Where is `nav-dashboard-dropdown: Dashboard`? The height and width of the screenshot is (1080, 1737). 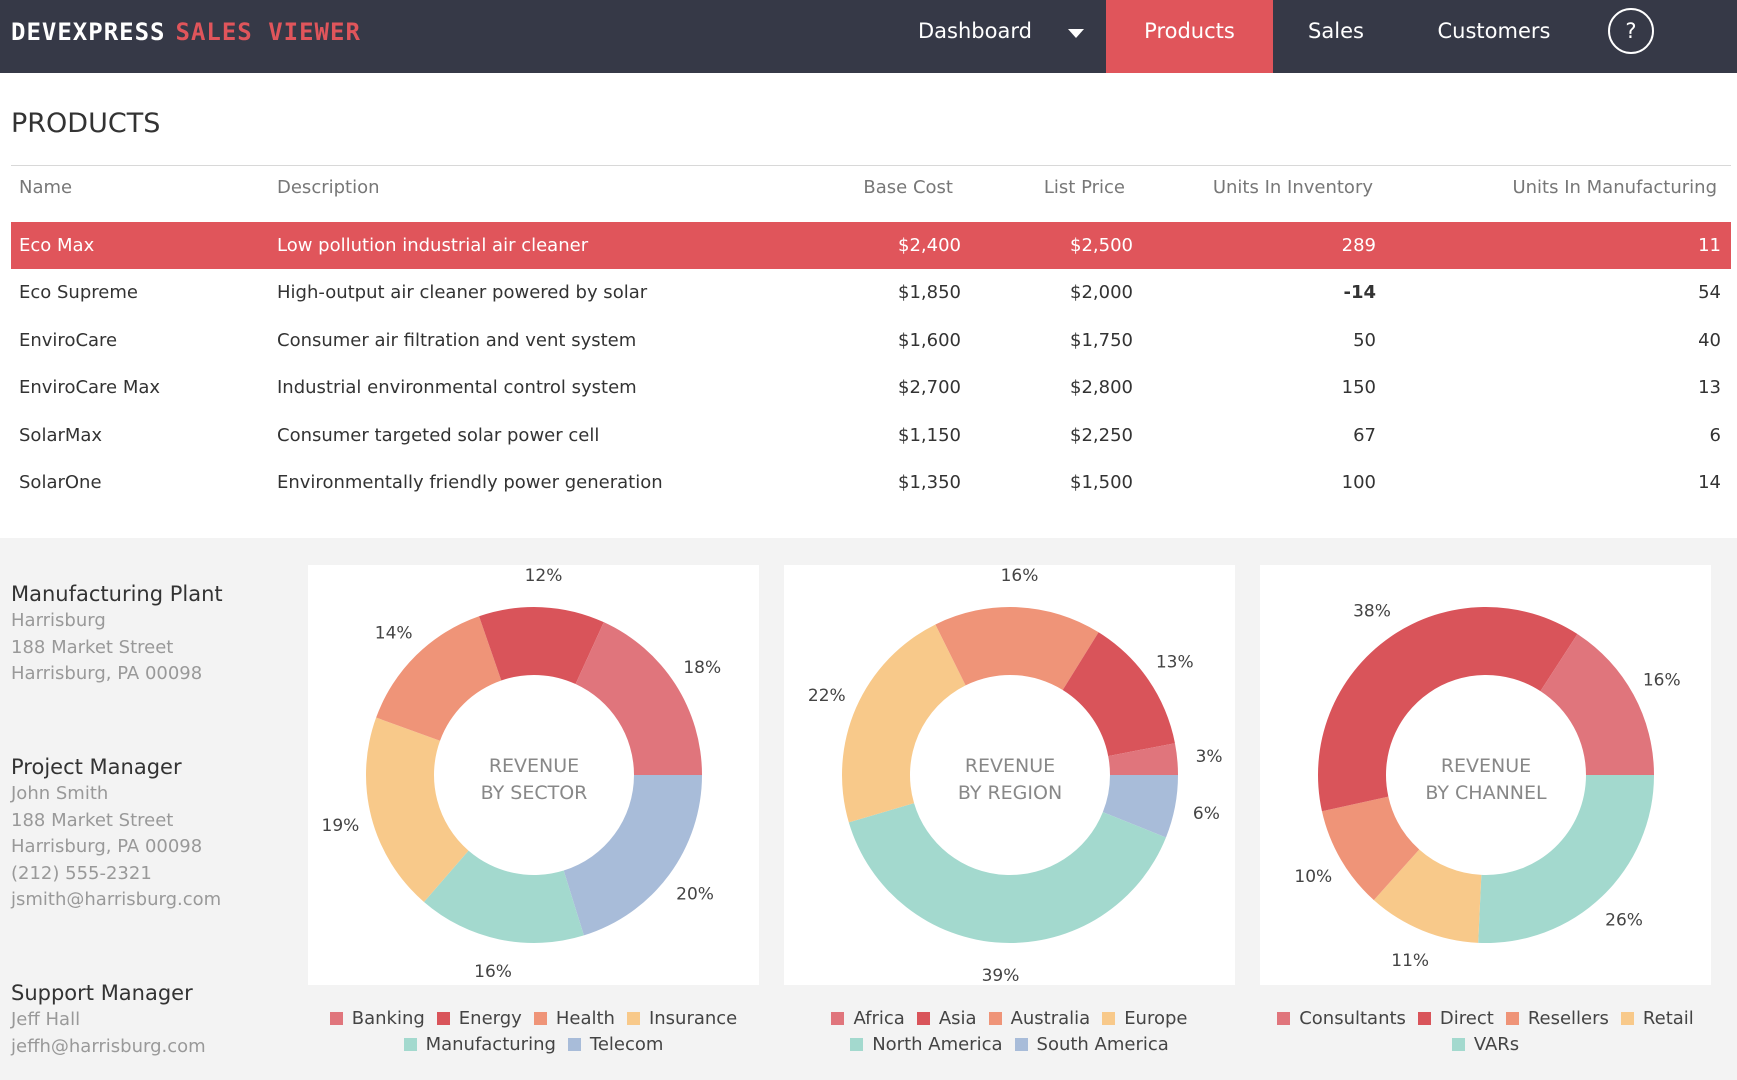
nav-dashboard-dropdown: Dashboard is located at coordinates (993, 36).